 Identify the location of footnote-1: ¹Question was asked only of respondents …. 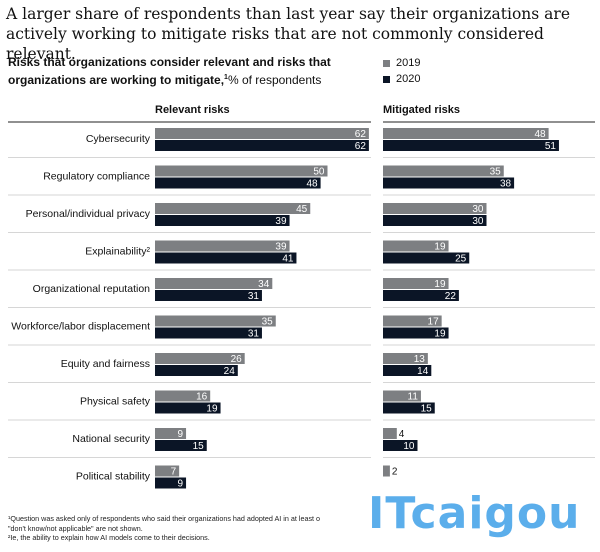
(164, 518).